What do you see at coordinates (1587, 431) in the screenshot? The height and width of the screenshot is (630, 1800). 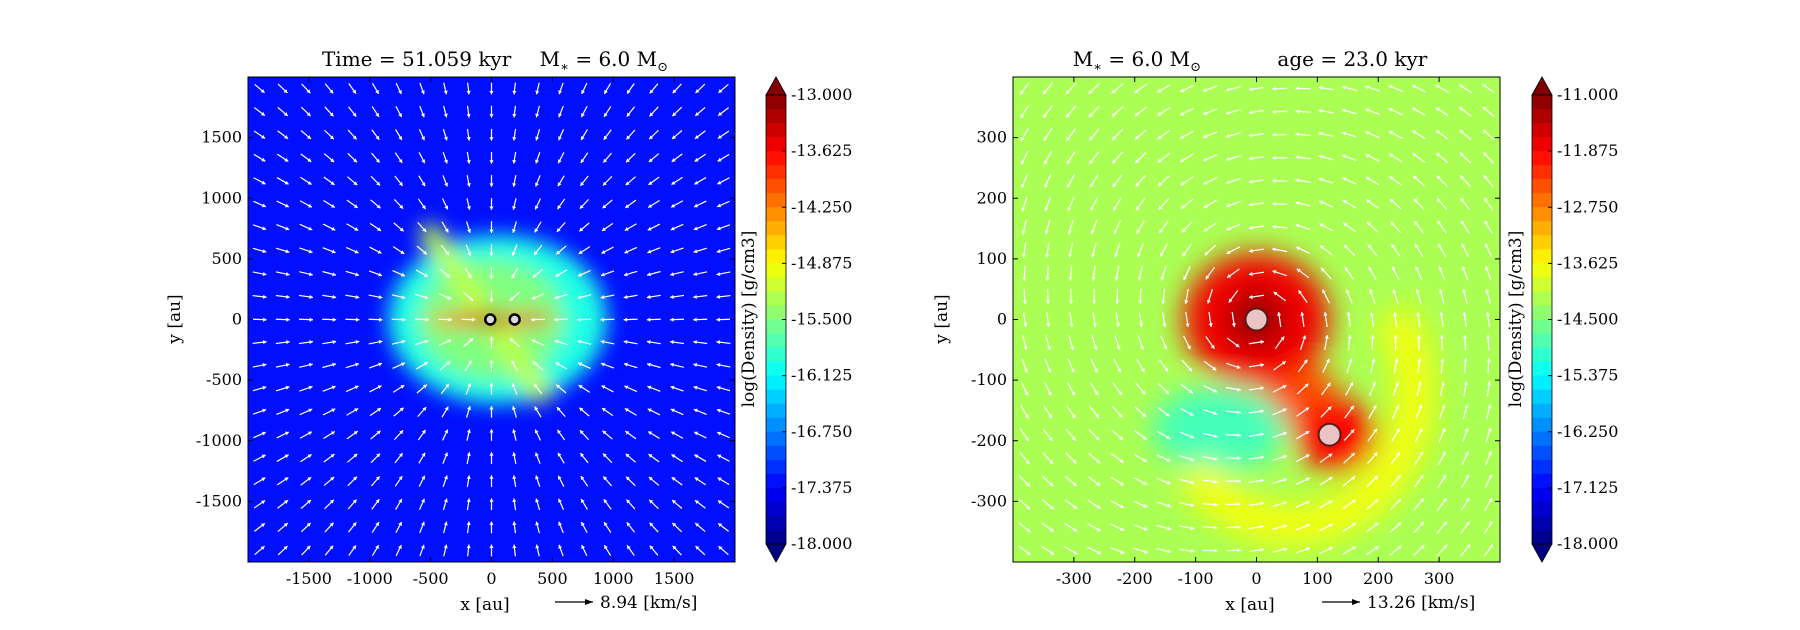 I see `colorbar-tick-label: -16.250` at bounding box center [1587, 431].